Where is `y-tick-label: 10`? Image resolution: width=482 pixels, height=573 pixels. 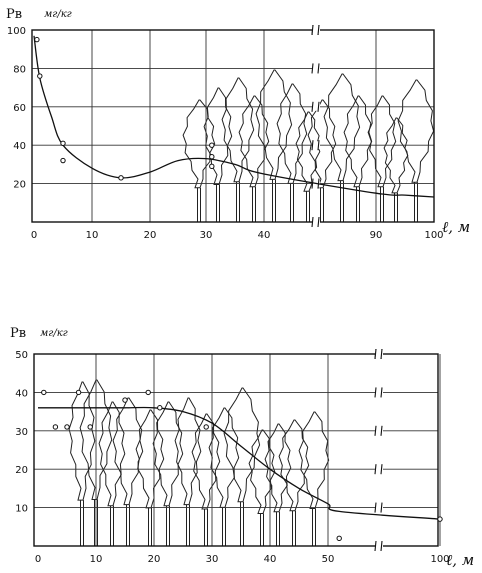 y-tick-label: 10 is located at coordinates (21, 509).